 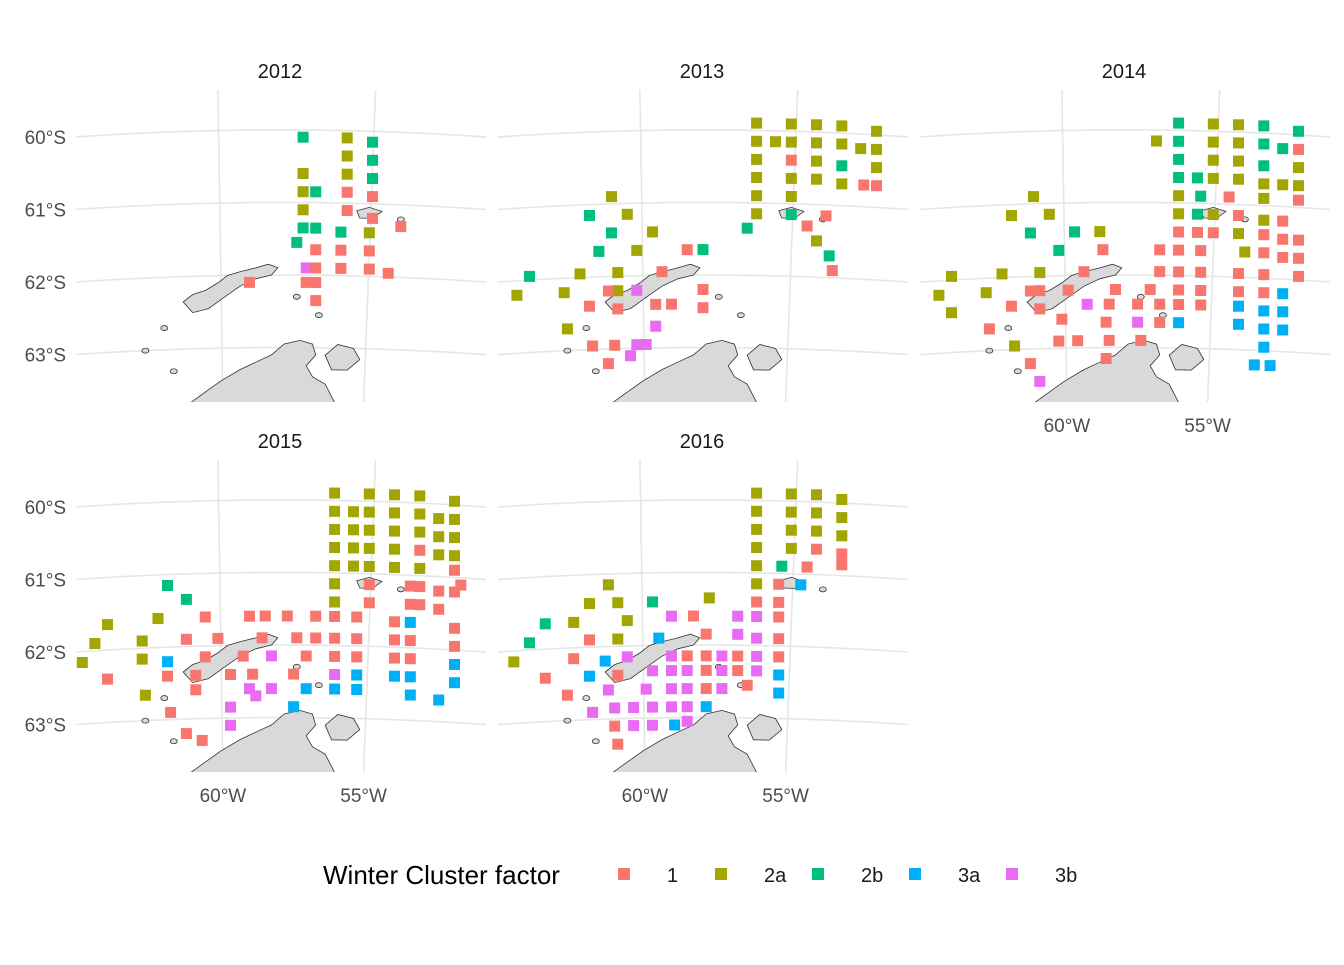 I want to click on panel-title: 2013, so click(x=702, y=72).